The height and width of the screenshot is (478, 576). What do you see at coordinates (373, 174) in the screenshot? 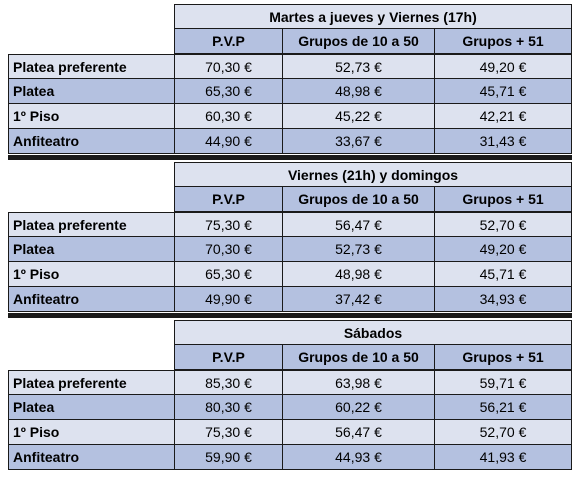
I see `section-title: Viernes (21h) y domingos` at bounding box center [373, 174].